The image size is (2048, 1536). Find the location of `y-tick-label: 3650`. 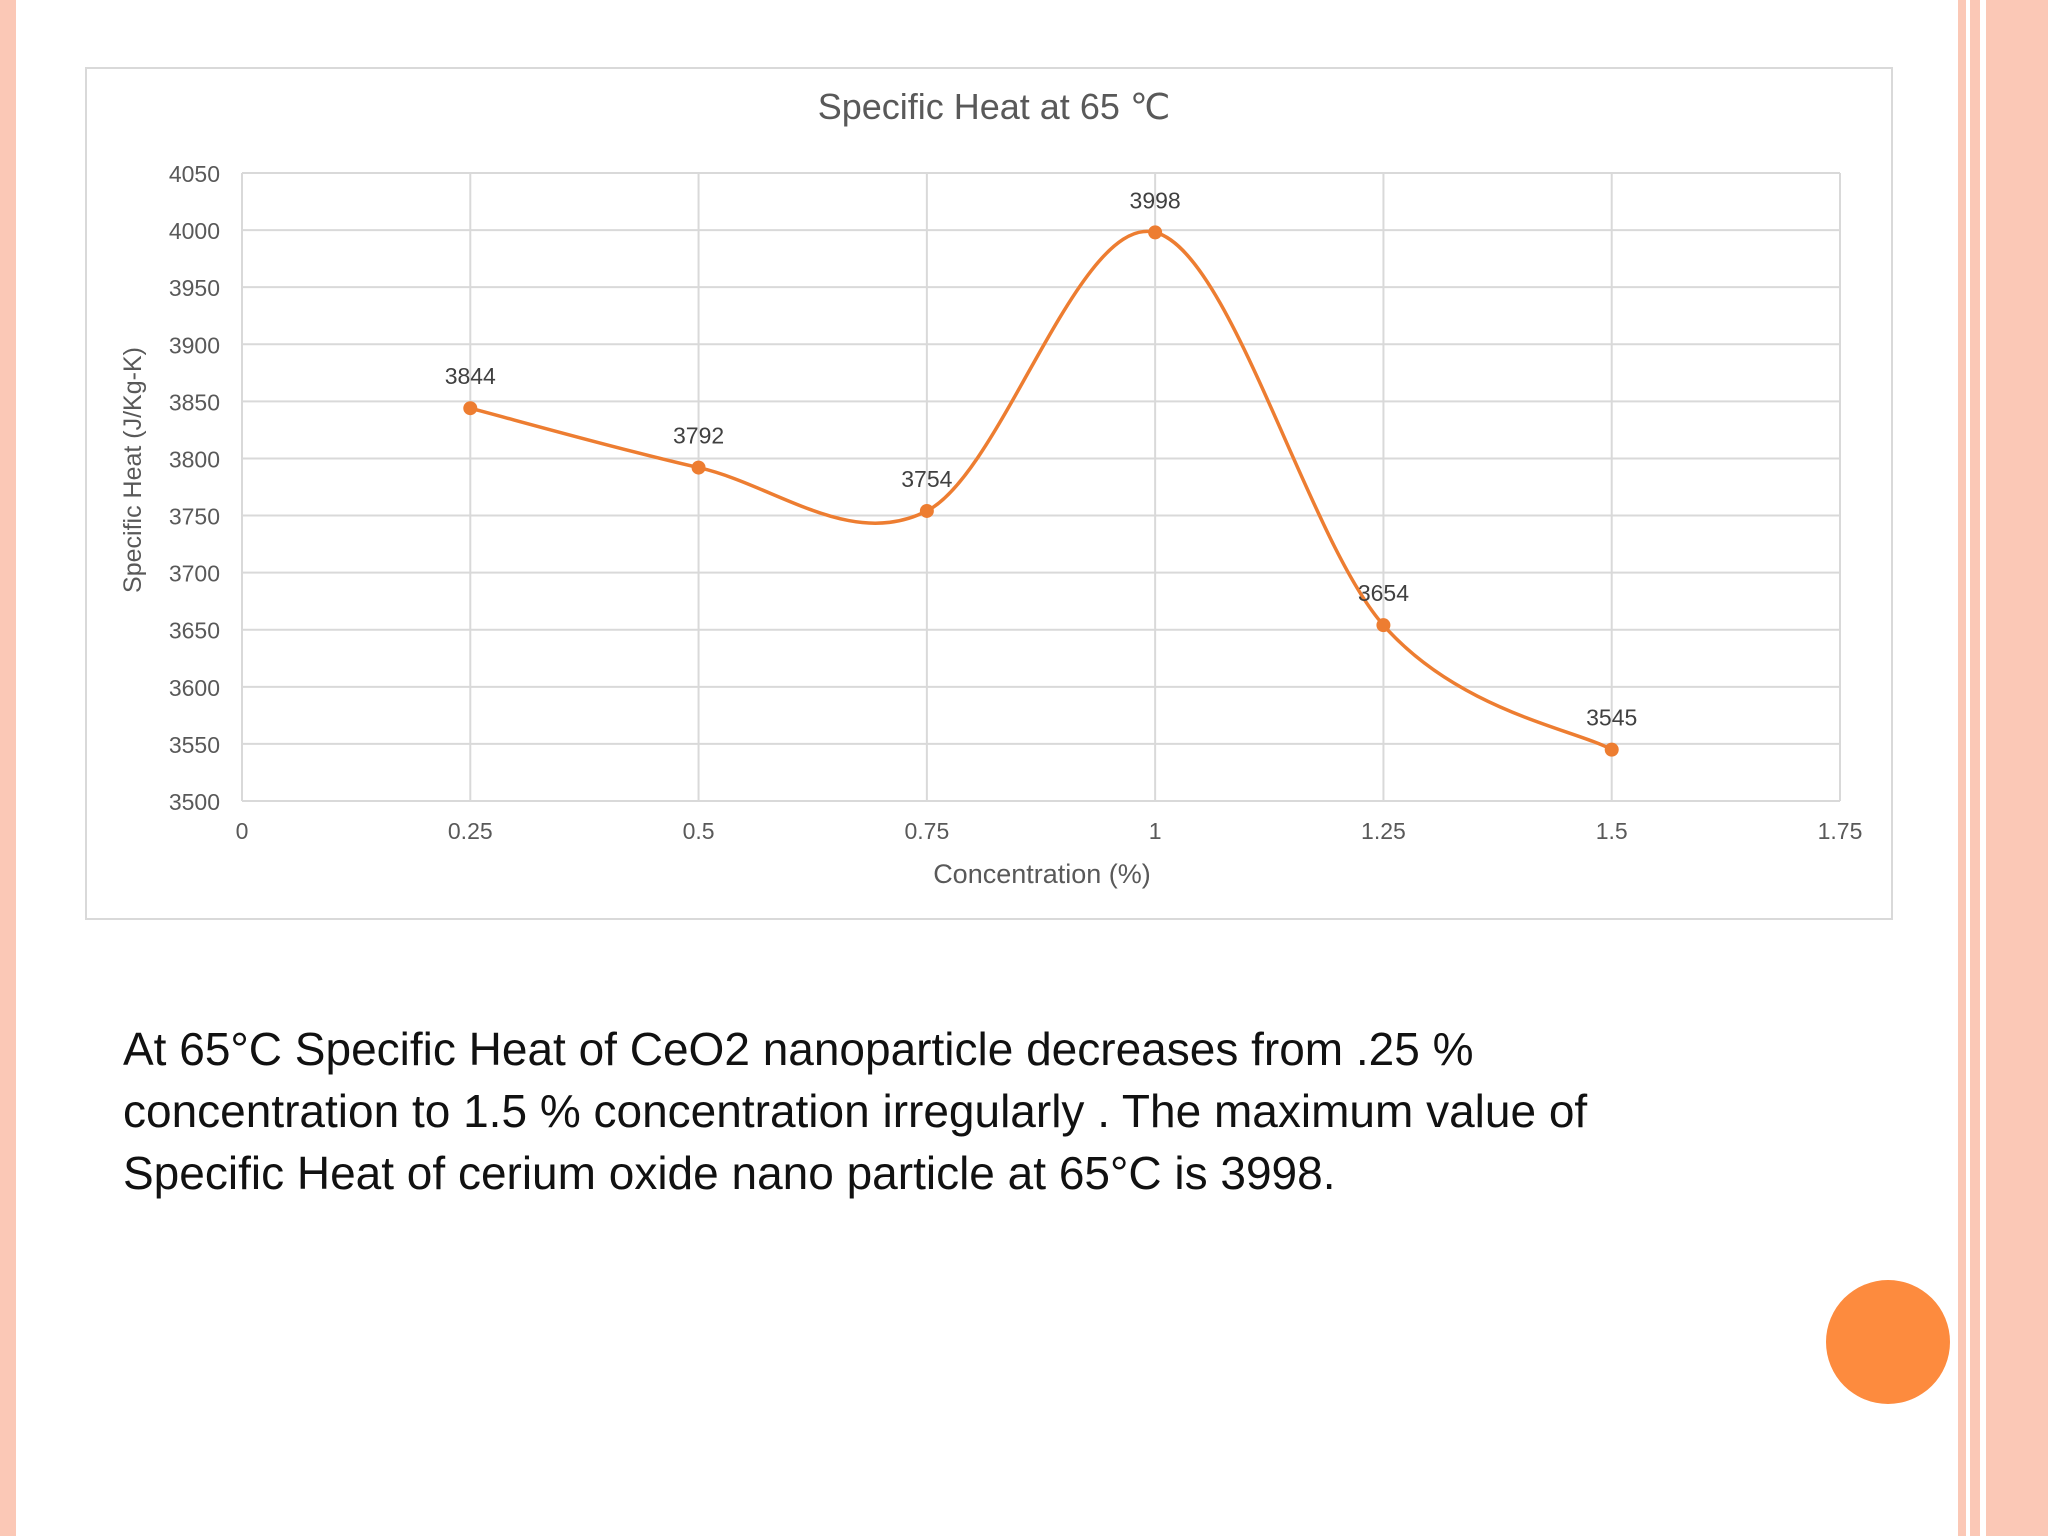

y-tick-label: 3650 is located at coordinates (194, 631).